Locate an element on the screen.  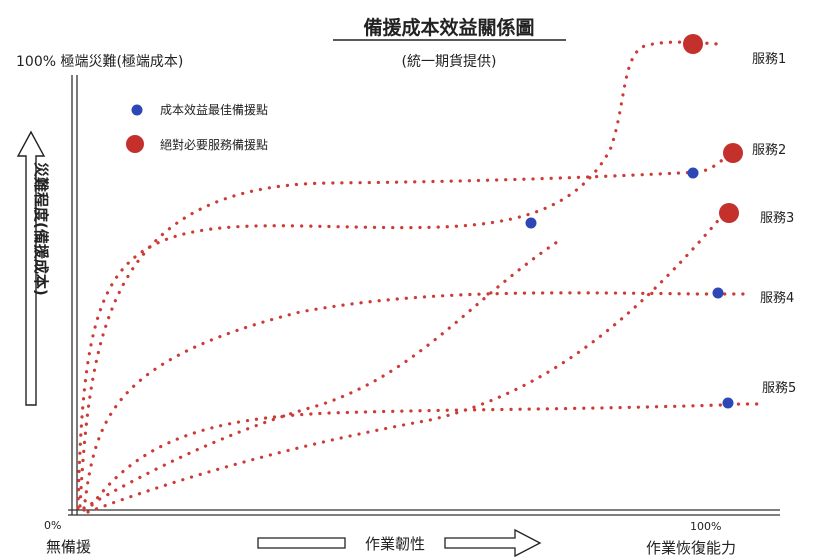
y-axis-label: 災難程度(備援成本) is located at coordinates (41, 229).